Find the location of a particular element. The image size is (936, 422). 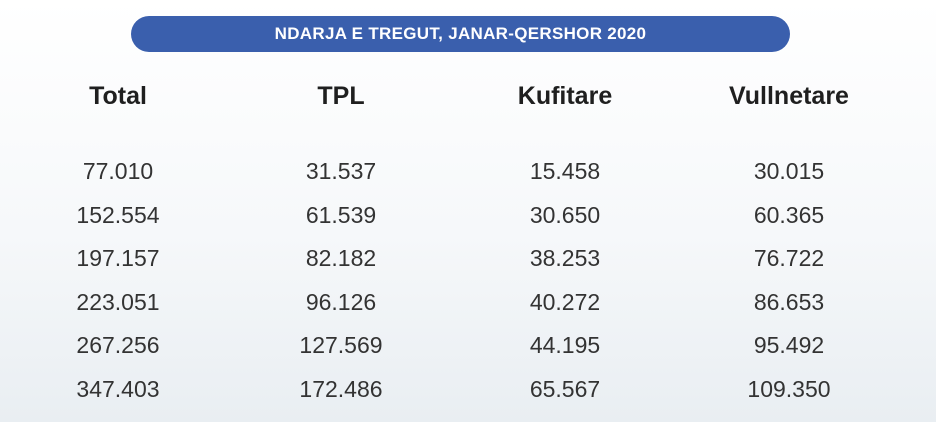

table-cell: 61.539 is located at coordinates (341, 214).